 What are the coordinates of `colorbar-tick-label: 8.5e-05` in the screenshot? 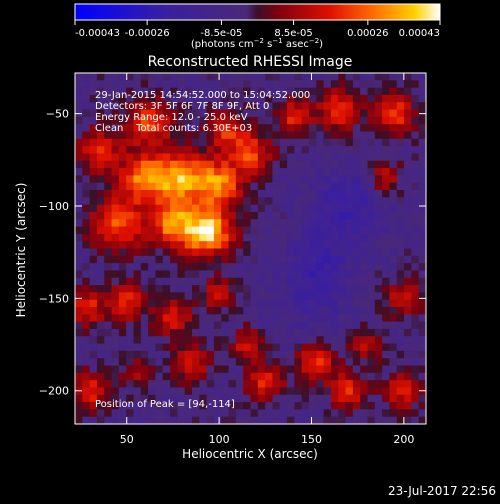 It's located at (293, 33).